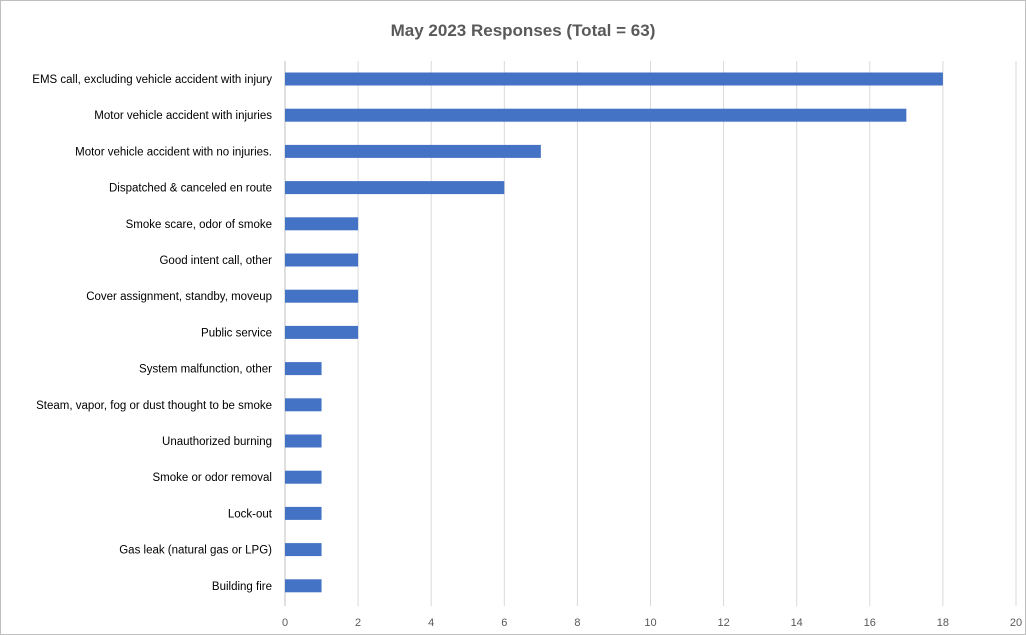  I want to click on category-label: Good intent call, other, so click(215, 261).